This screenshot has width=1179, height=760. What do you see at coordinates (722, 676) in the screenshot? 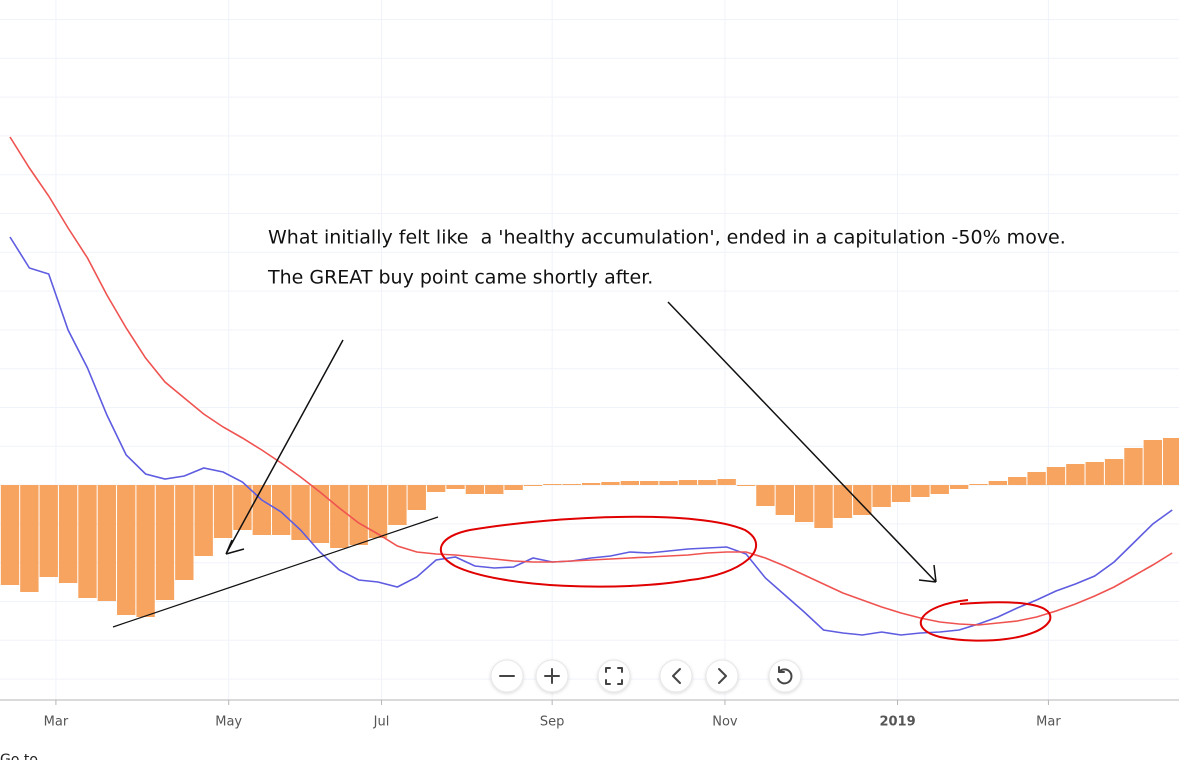
I see `scroll-right-button` at bounding box center [722, 676].